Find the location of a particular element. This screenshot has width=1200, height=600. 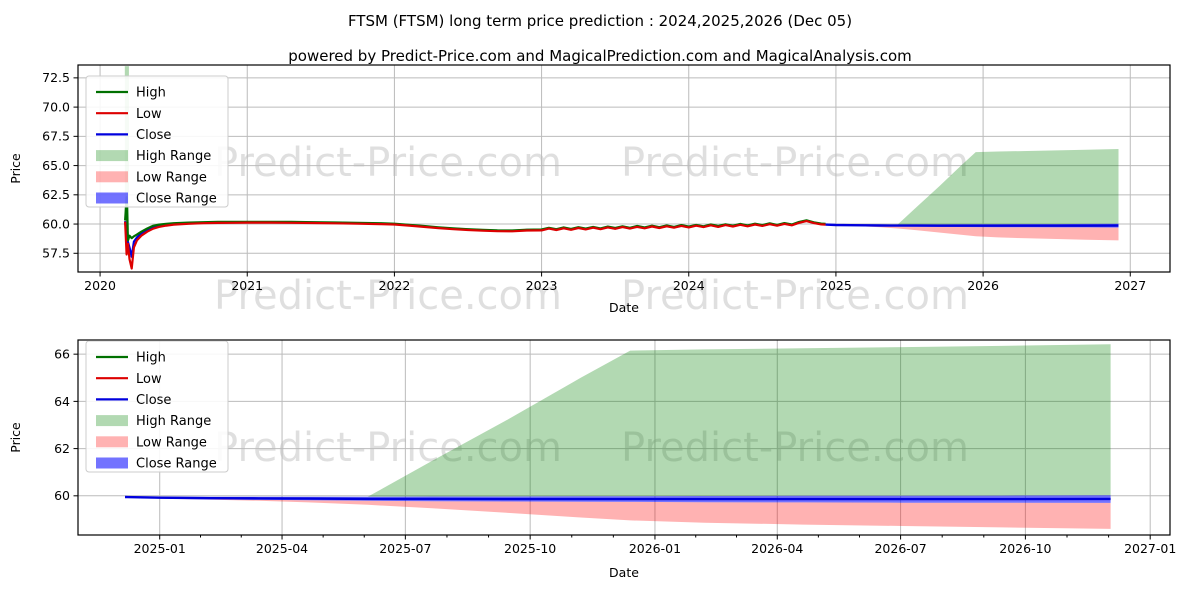

x-tick-label: 2026-10 is located at coordinates (1025, 548).